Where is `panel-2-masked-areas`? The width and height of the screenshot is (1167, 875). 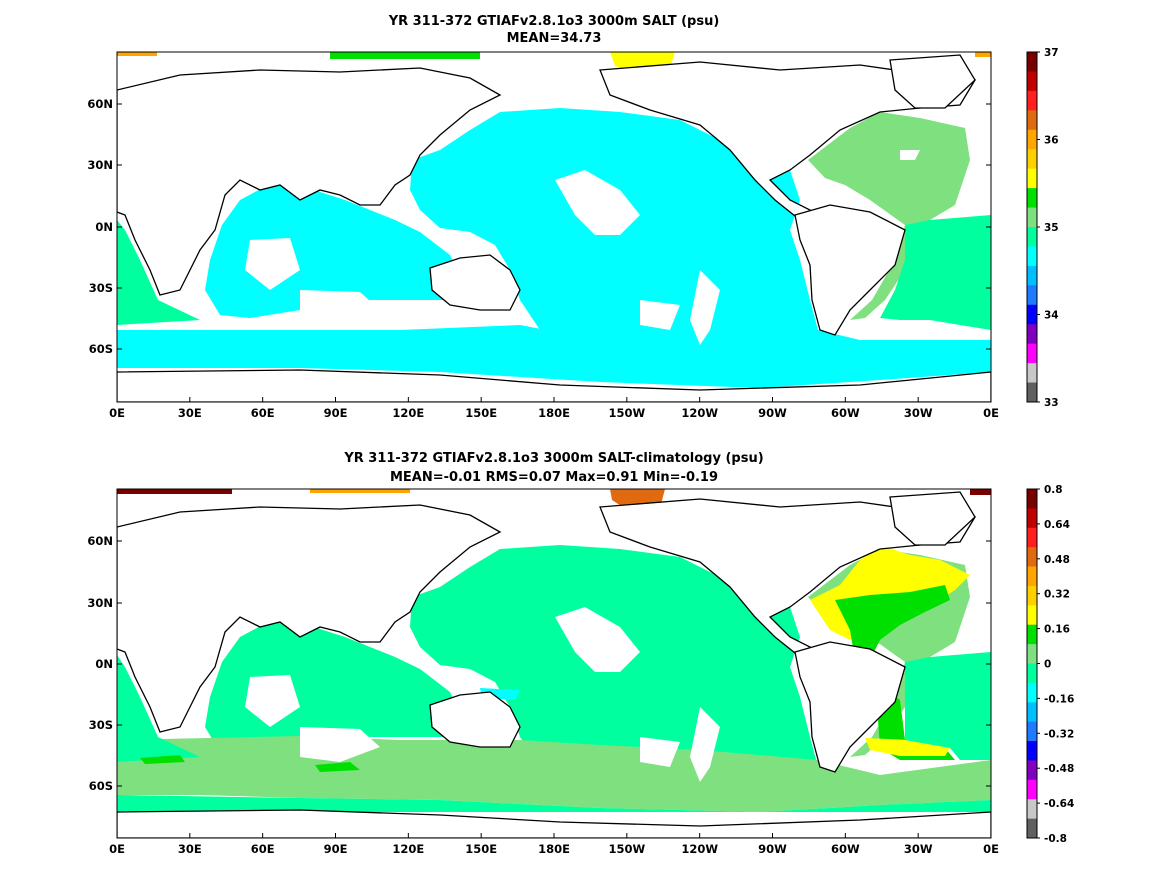
panel-2-masked-areas is located at coordinates (482, 694).